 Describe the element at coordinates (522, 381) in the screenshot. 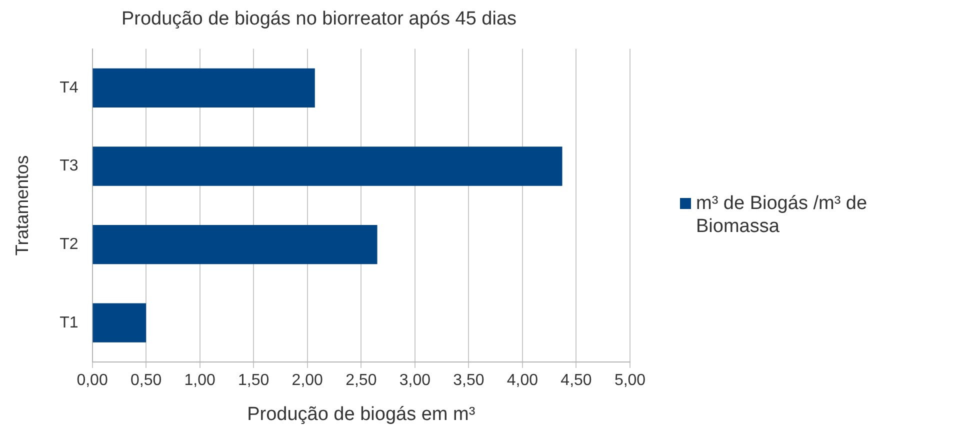

I see `x-tick-label: 4,00` at that location.